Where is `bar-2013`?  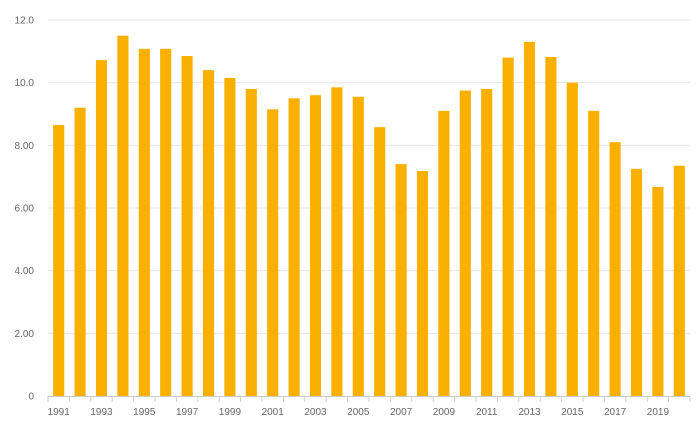 bar-2013 is located at coordinates (529, 218).